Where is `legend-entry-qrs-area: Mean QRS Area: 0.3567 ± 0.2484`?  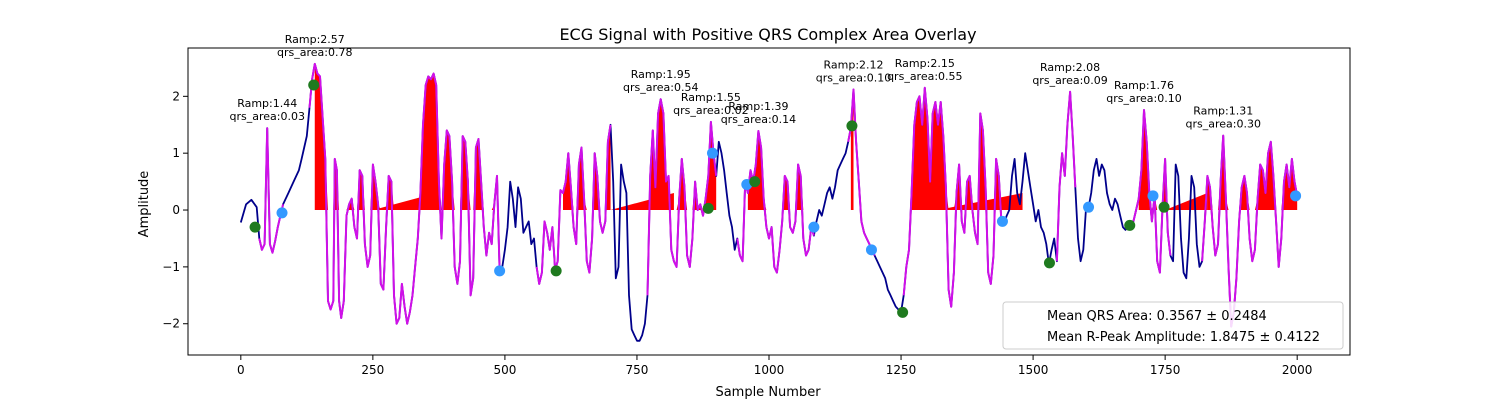
legend-entry-qrs-area: Mean QRS Area: 0.3567 ± 0.2484 is located at coordinates (1157, 316).